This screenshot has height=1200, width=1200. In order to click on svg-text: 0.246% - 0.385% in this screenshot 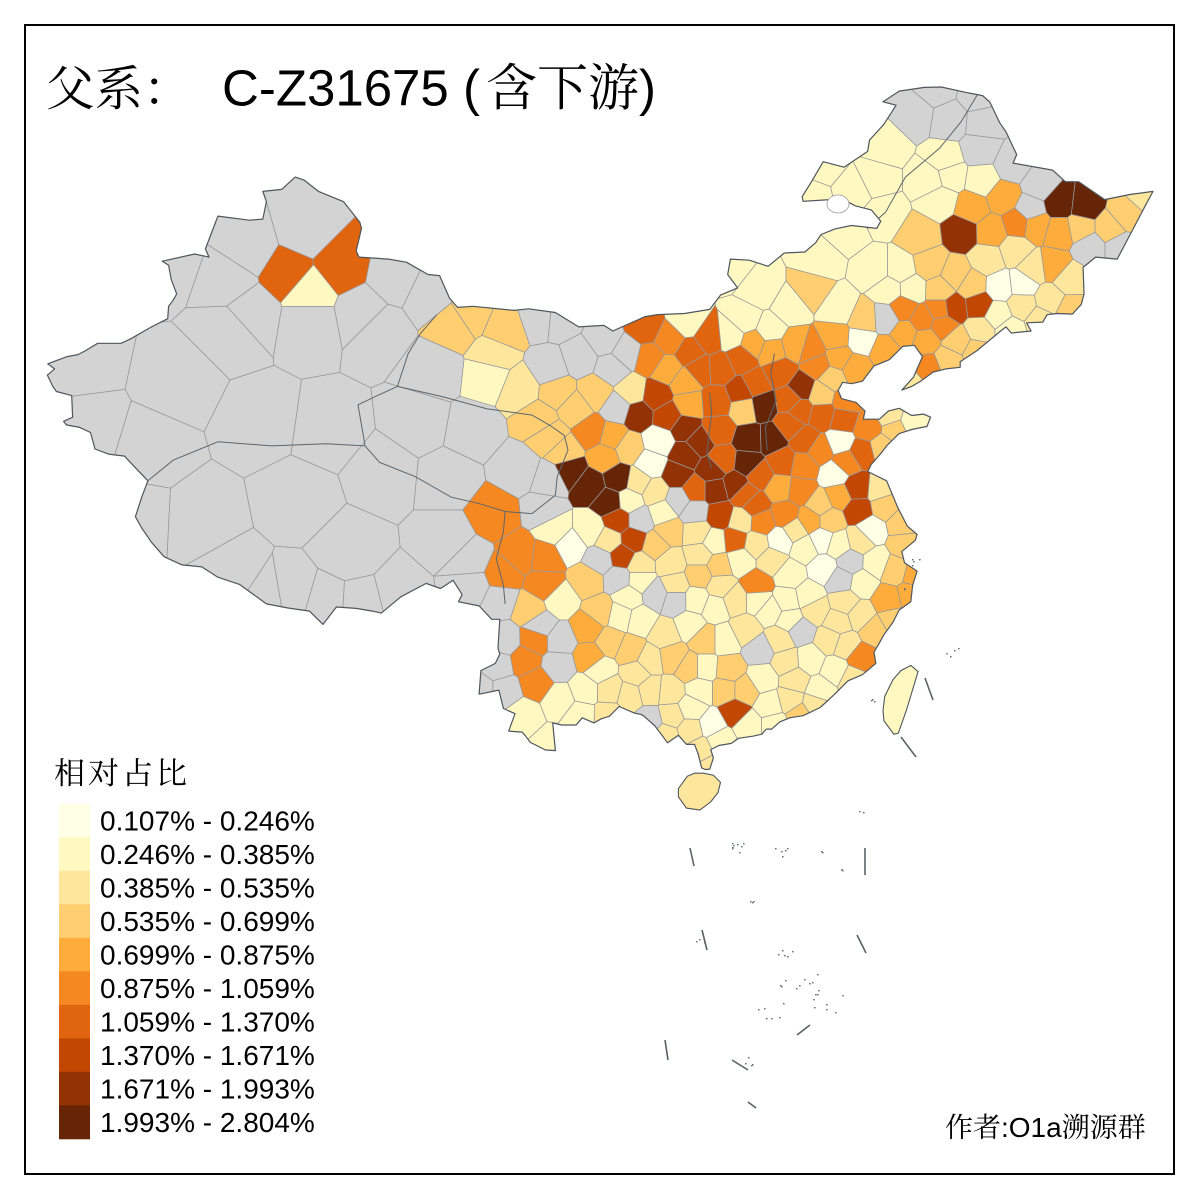, I will do `click(207, 854)`.